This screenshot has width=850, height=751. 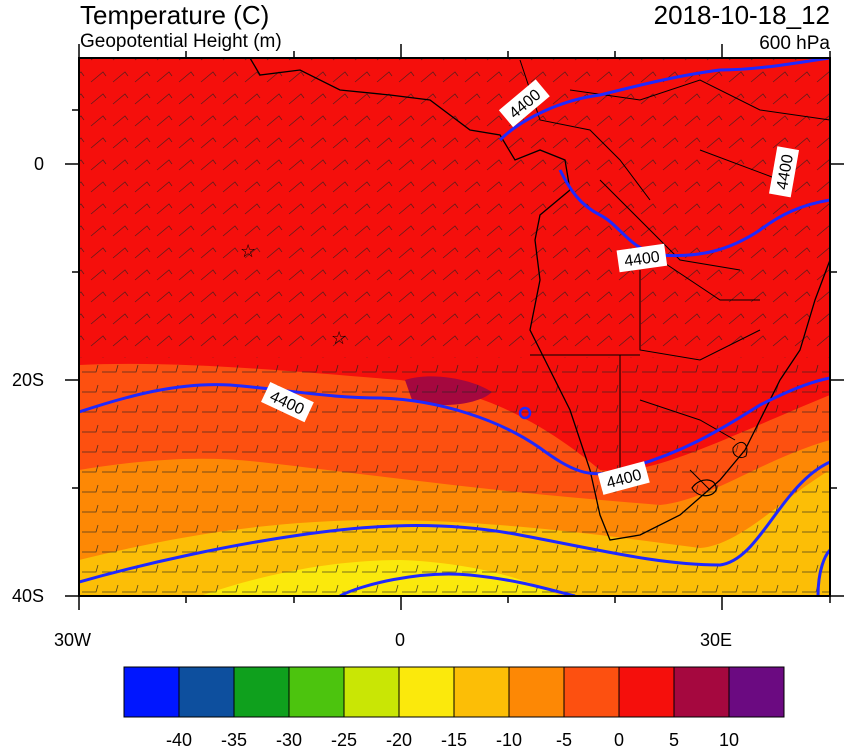 What do you see at coordinates (729, 740) in the screenshot?
I see `colorbar-tick-label: 10` at bounding box center [729, 740].